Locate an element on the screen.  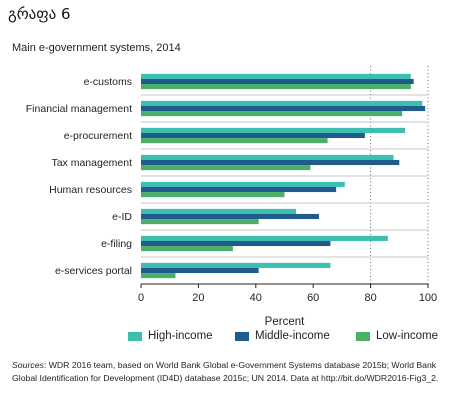
x-tick-label: 80 is located at coordinates (370, 298).